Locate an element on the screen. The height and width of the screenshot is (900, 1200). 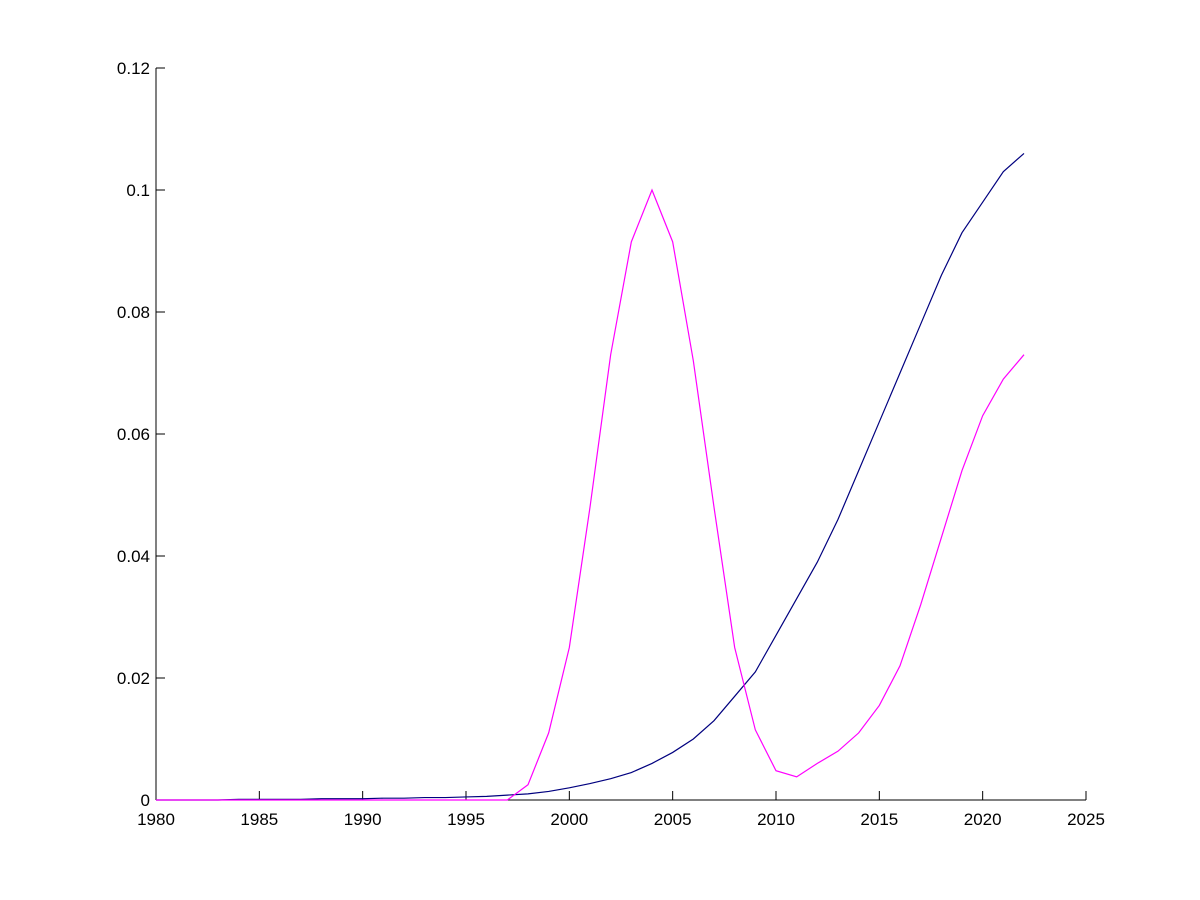
x-tick-label: 2000 is located at coordinates (569, 819).